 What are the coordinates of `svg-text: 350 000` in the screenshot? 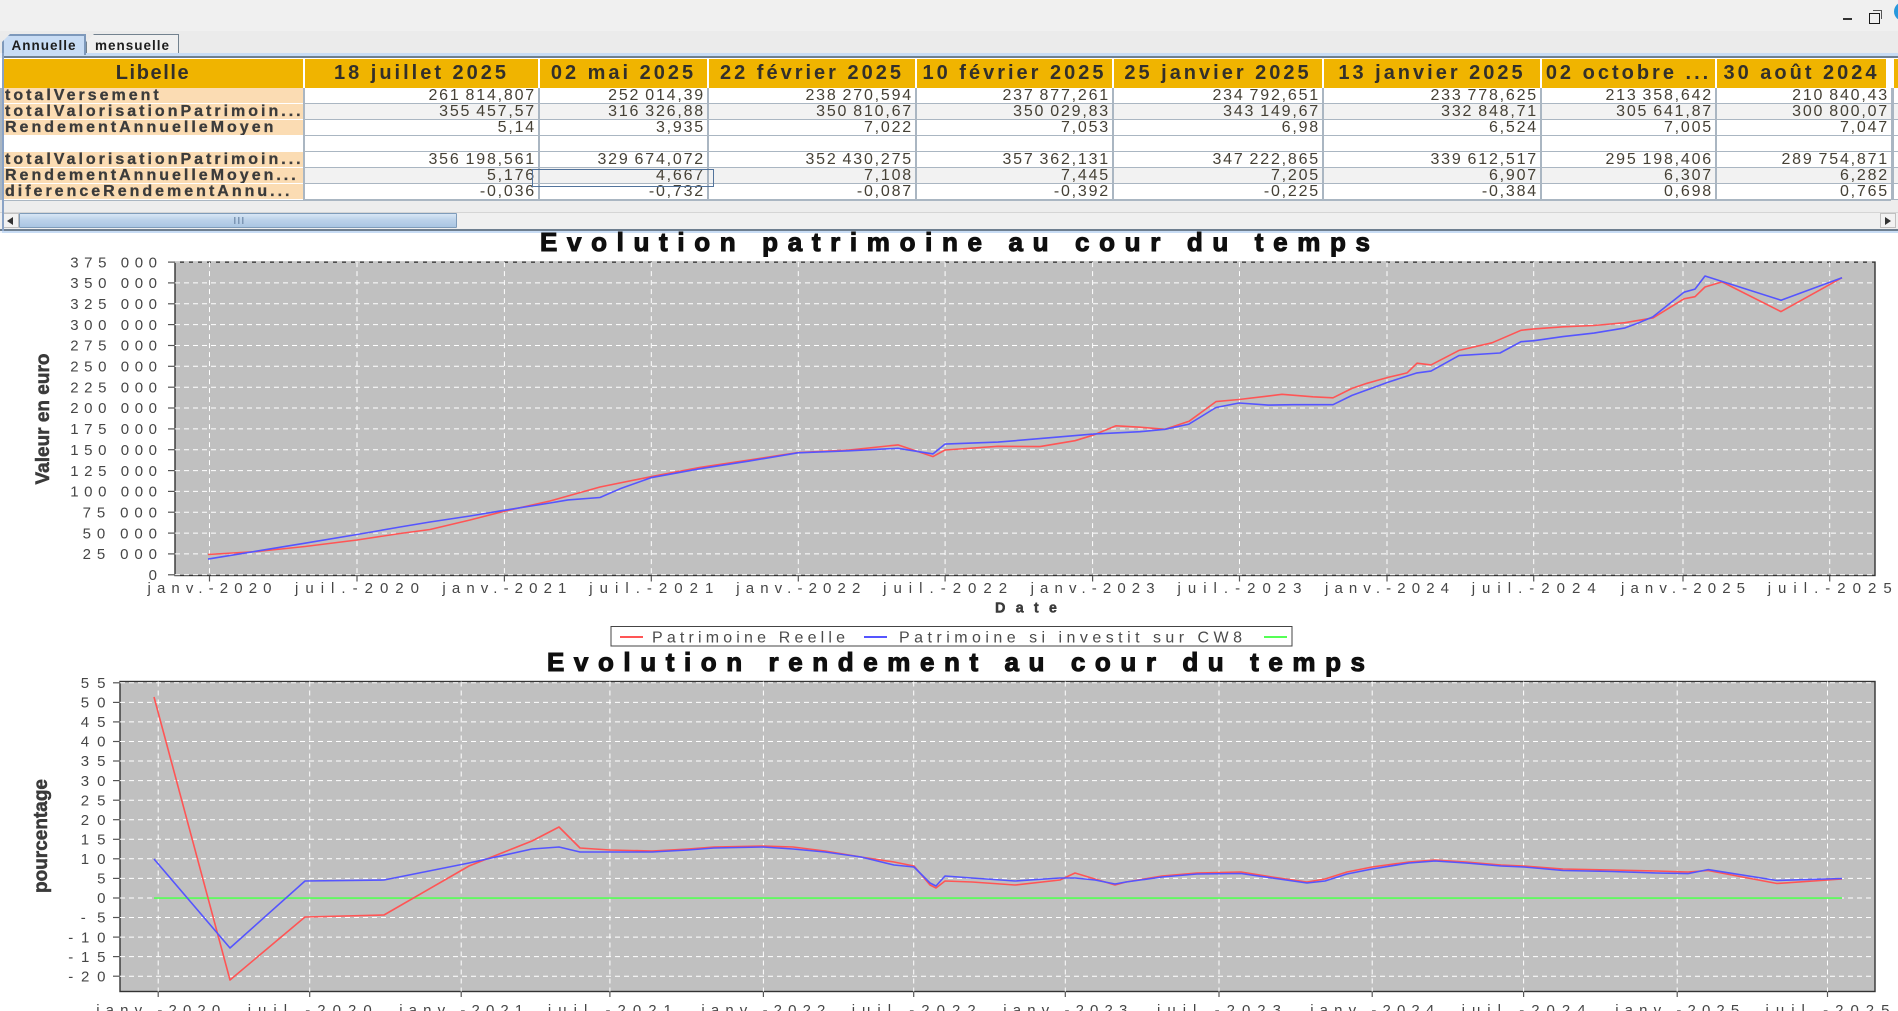 It's located at (113, 283).